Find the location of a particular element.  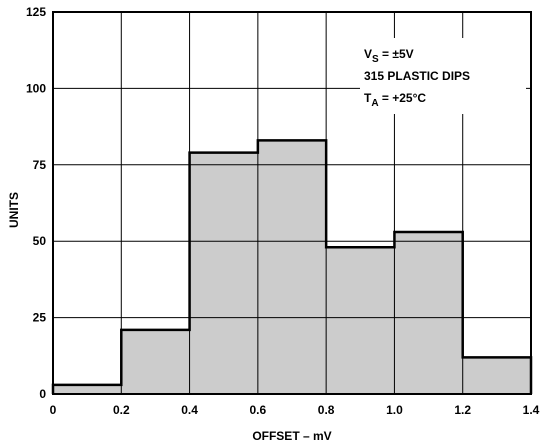

x-axis-label: OFFSET – mV is located at coordinates (291, 436).